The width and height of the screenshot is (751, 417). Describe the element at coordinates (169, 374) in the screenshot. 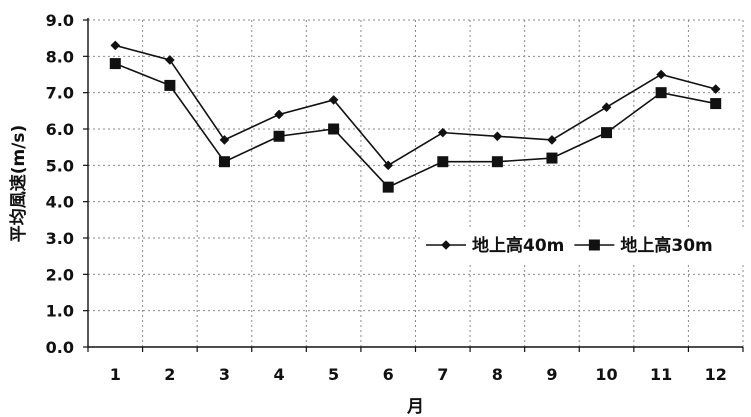

I see `x-tick-label: 2` at that location.